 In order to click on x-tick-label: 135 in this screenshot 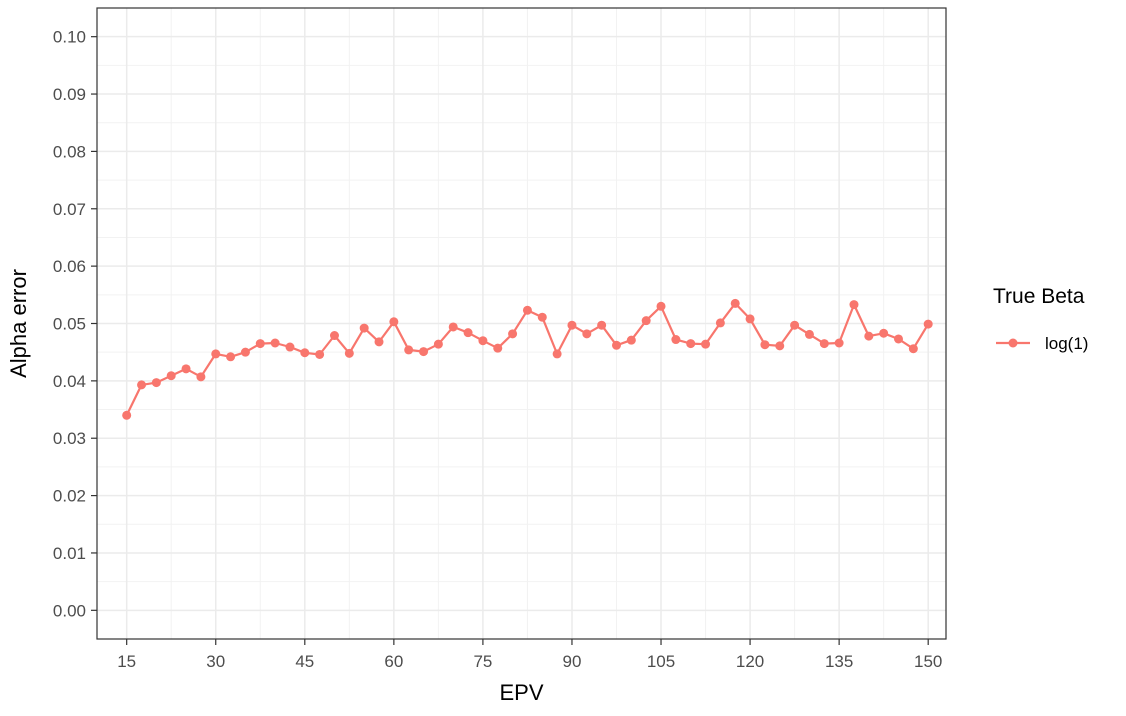, I will do `click(839, 661)`.